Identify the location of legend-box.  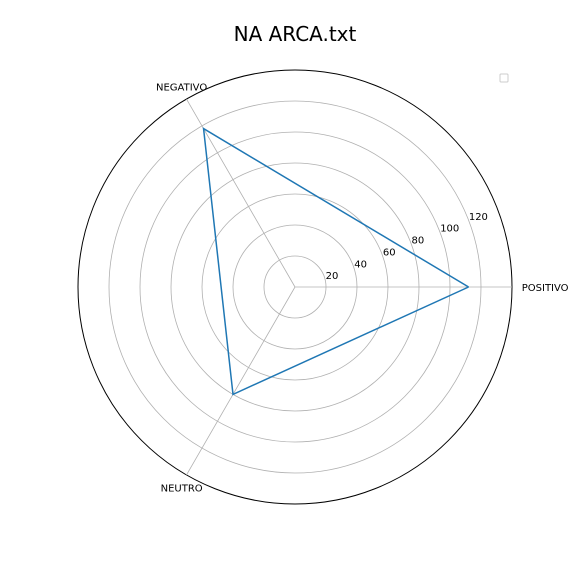
(504, 78).